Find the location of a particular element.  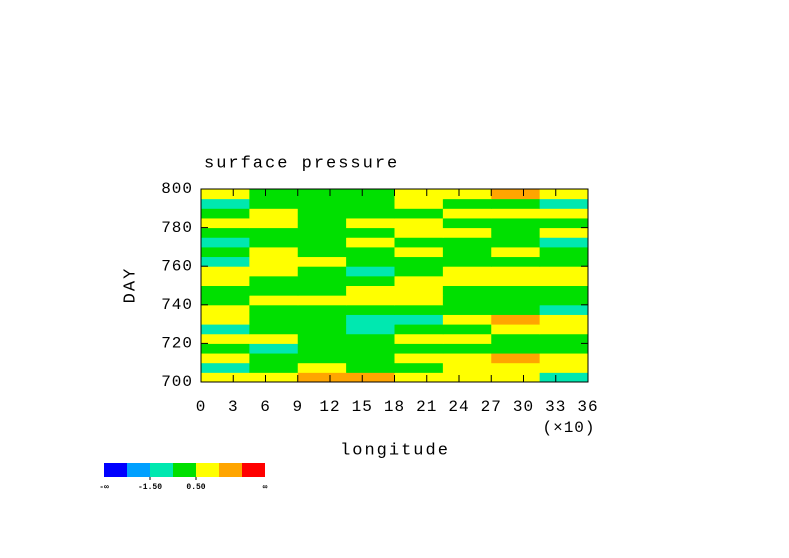

y-tick-label: 780 is located at coordinates (177, 228).